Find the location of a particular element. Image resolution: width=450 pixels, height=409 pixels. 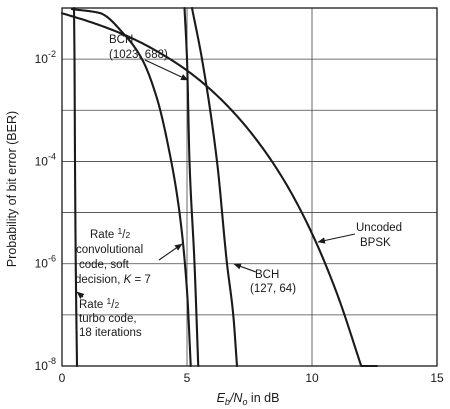

annotation-conv-line1: Rate 1/2 is located at coordinates (110, 233).